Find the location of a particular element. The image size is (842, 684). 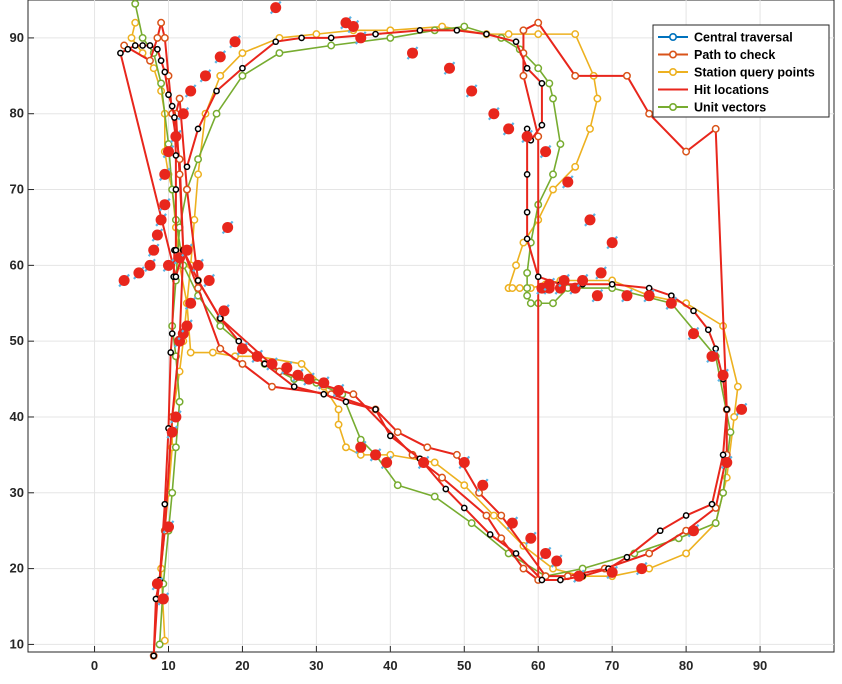

y-tick-label: 80 is located at coordinates (17, 113).